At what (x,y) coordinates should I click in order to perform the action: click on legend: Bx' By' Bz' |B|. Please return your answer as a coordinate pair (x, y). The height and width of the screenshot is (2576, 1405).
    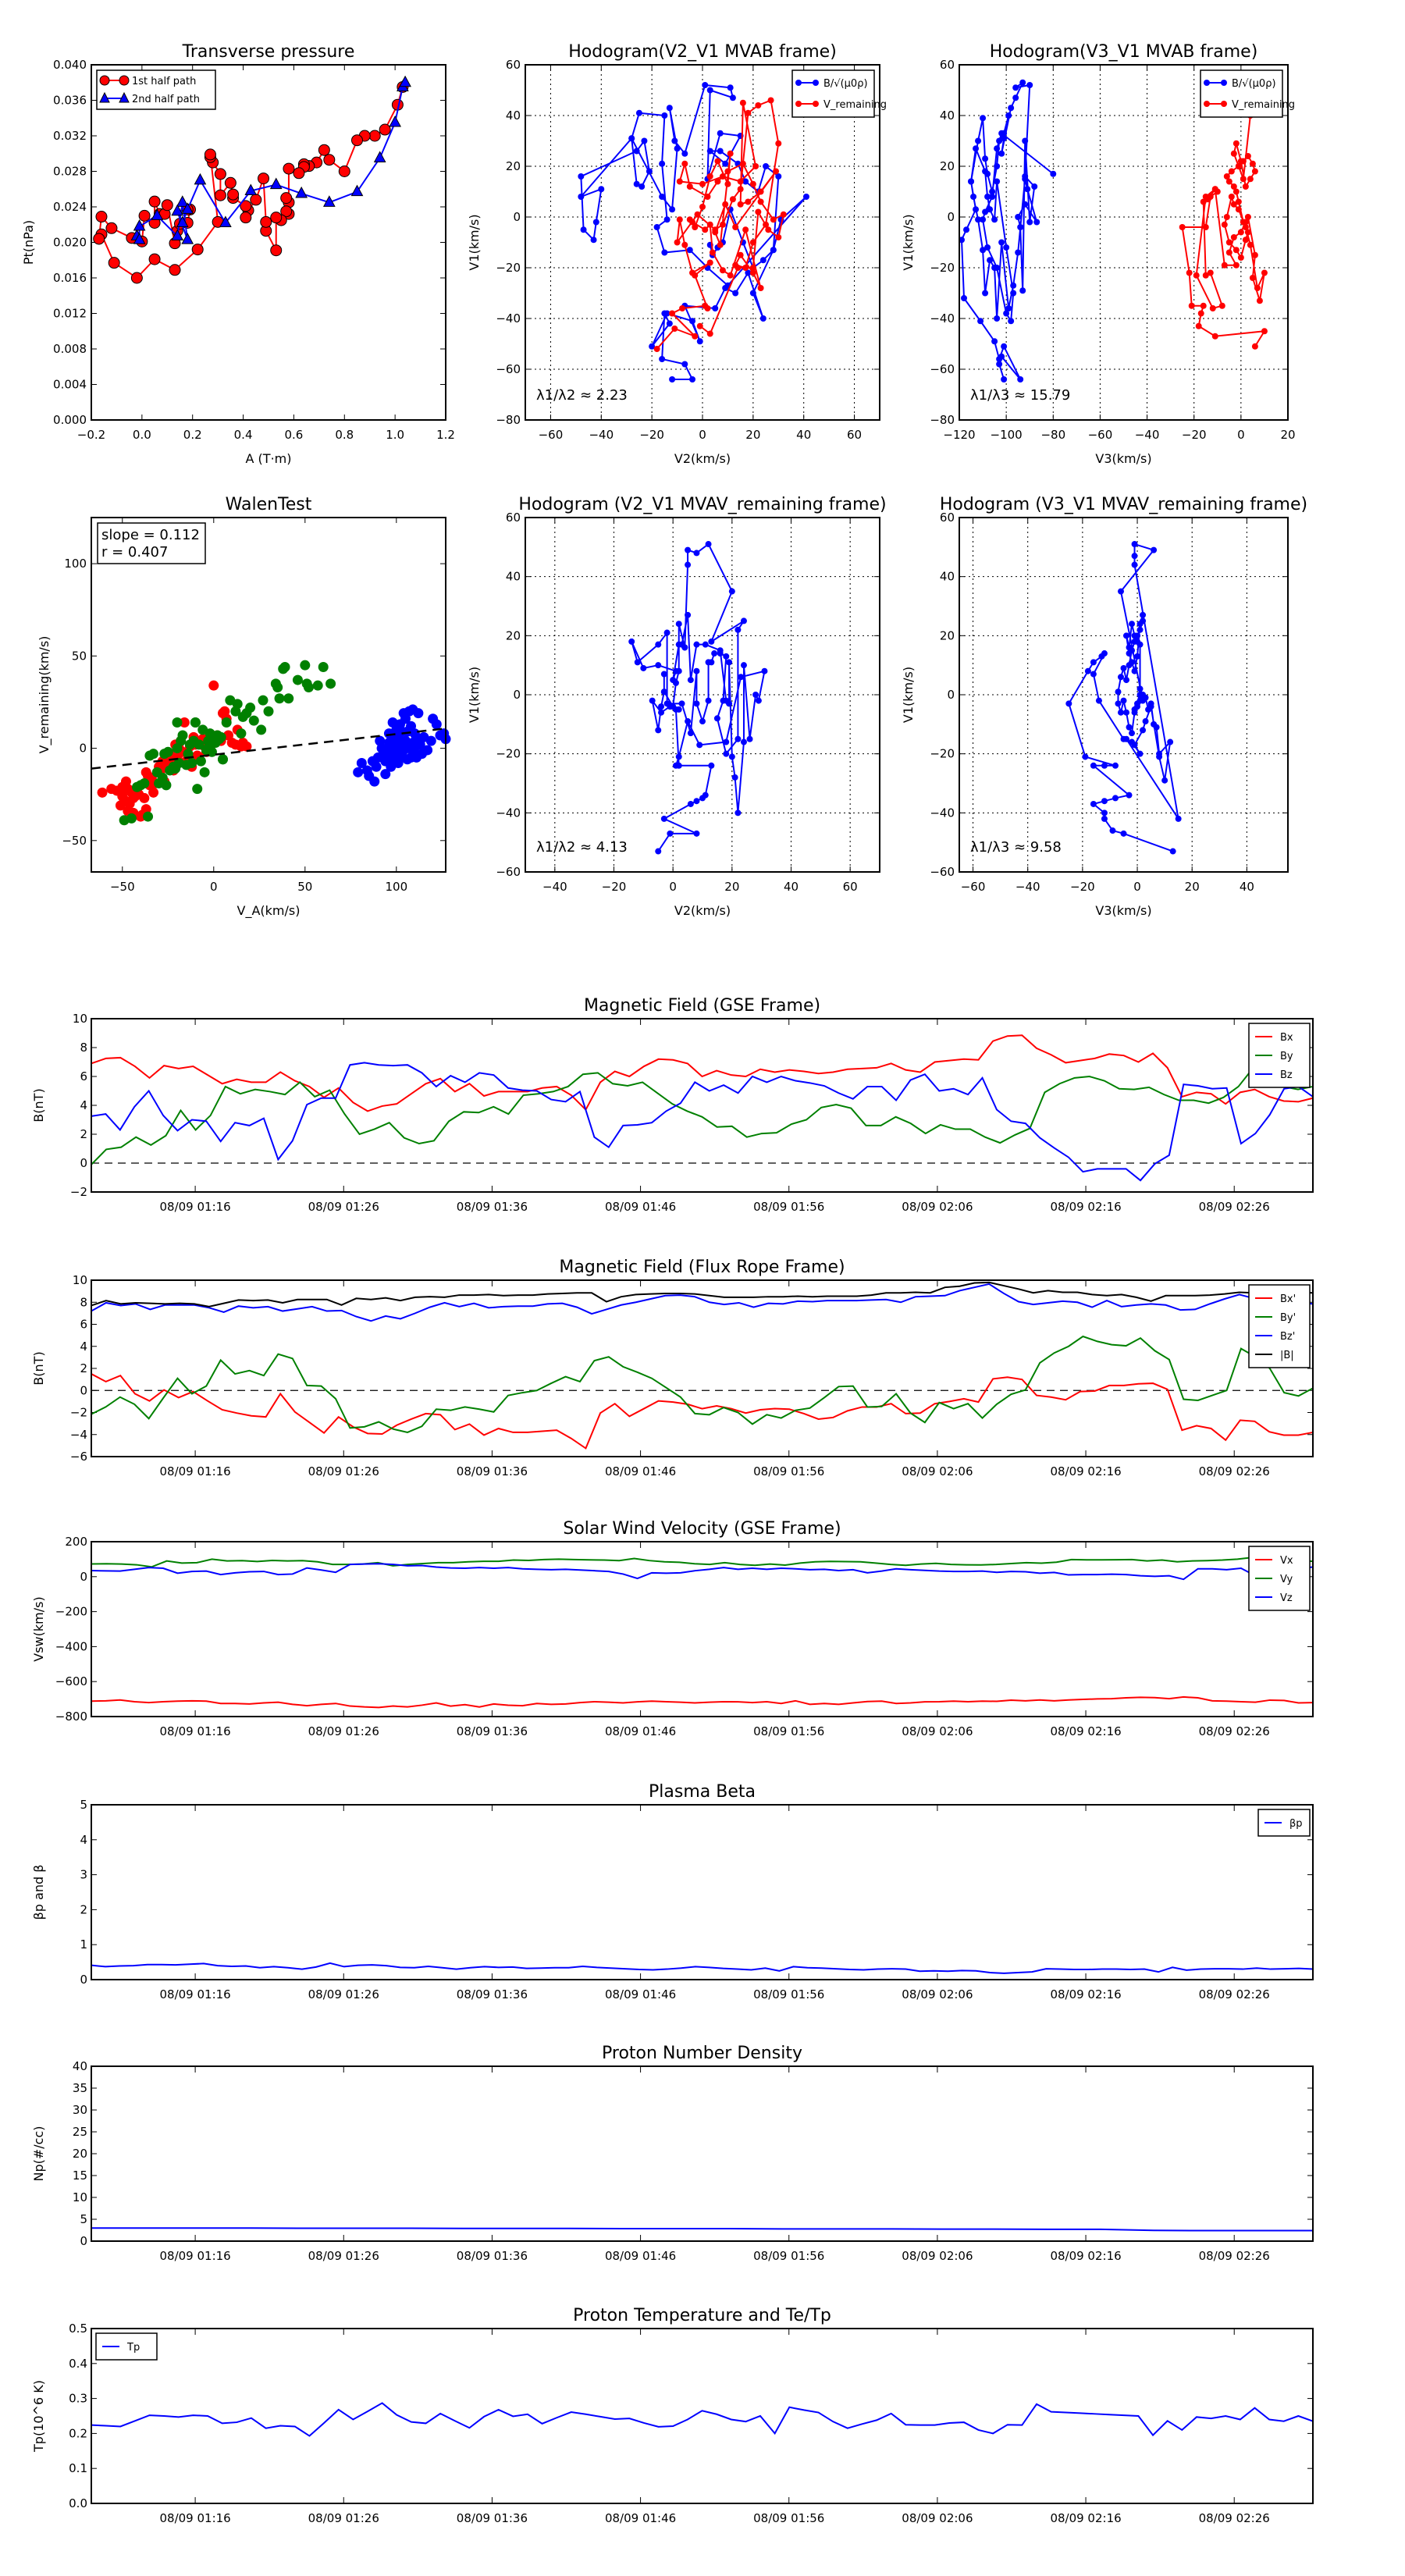
    Looking at the image, I should click on (1280, 1326).